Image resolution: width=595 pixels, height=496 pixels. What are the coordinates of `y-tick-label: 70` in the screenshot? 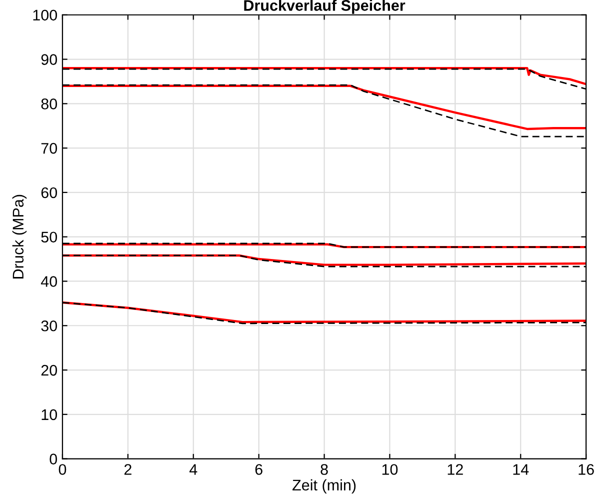 It's located at (49, 148).